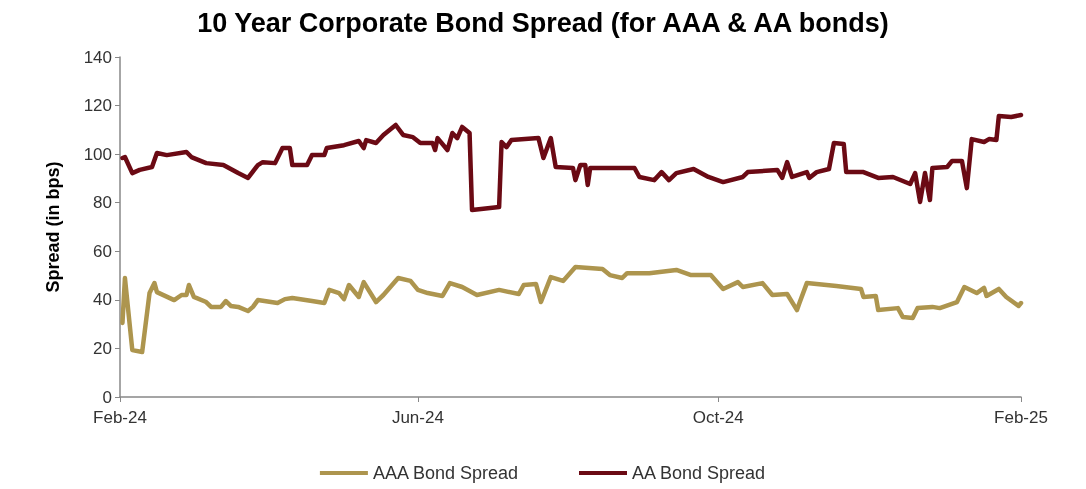 The image size is (1086, 489). I want to click on y-tick-label: 20, so click(102, 348).